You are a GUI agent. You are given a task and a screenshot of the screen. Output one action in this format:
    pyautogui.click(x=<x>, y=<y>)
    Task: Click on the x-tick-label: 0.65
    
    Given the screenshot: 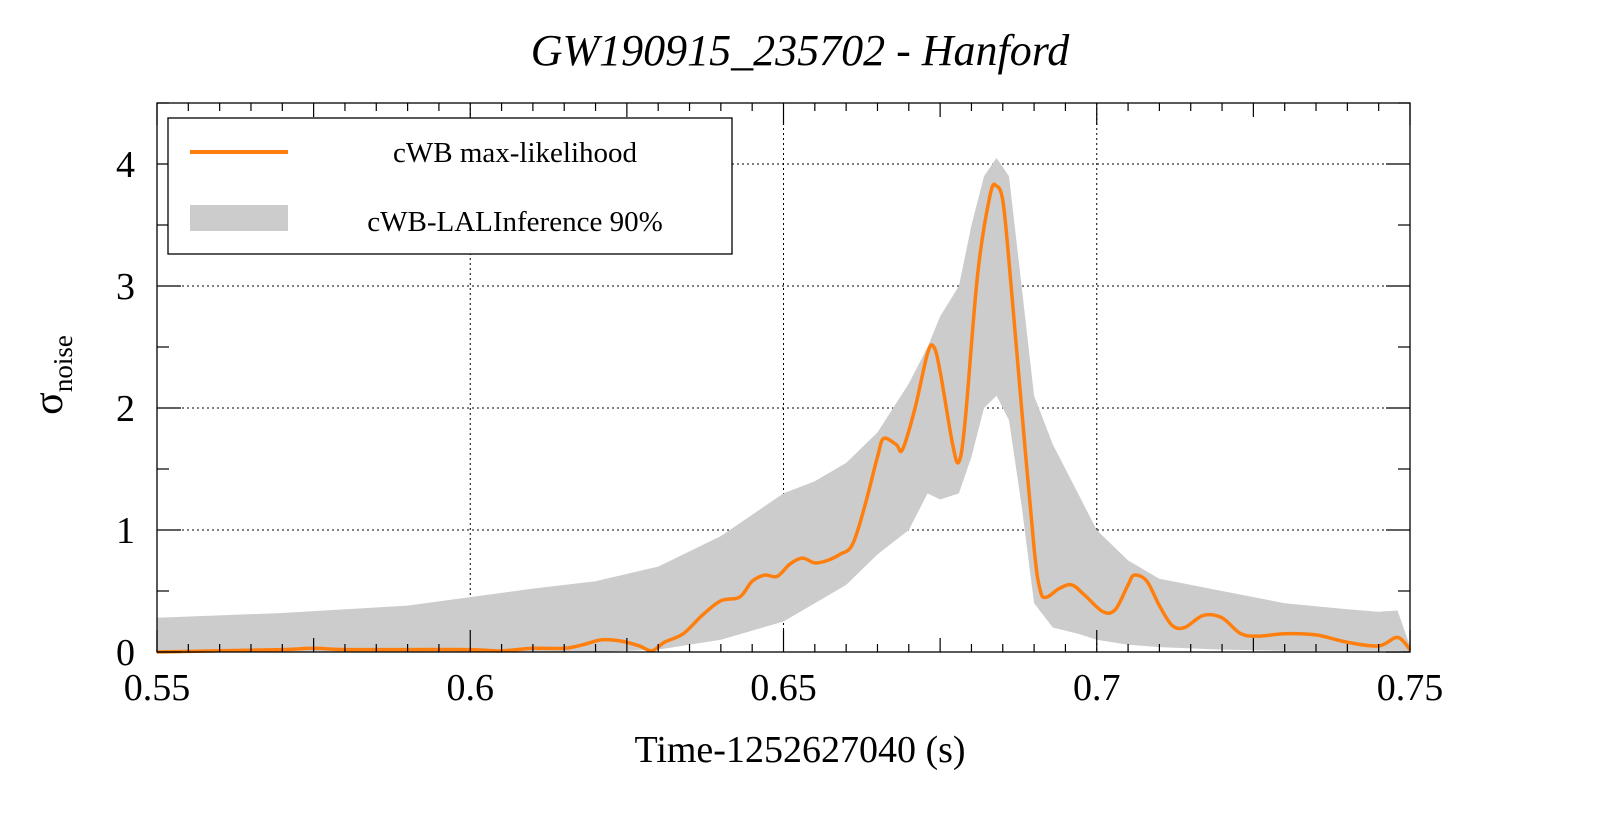 What is the action you would take?
    pyautogui.click(x=783, y=688)
    